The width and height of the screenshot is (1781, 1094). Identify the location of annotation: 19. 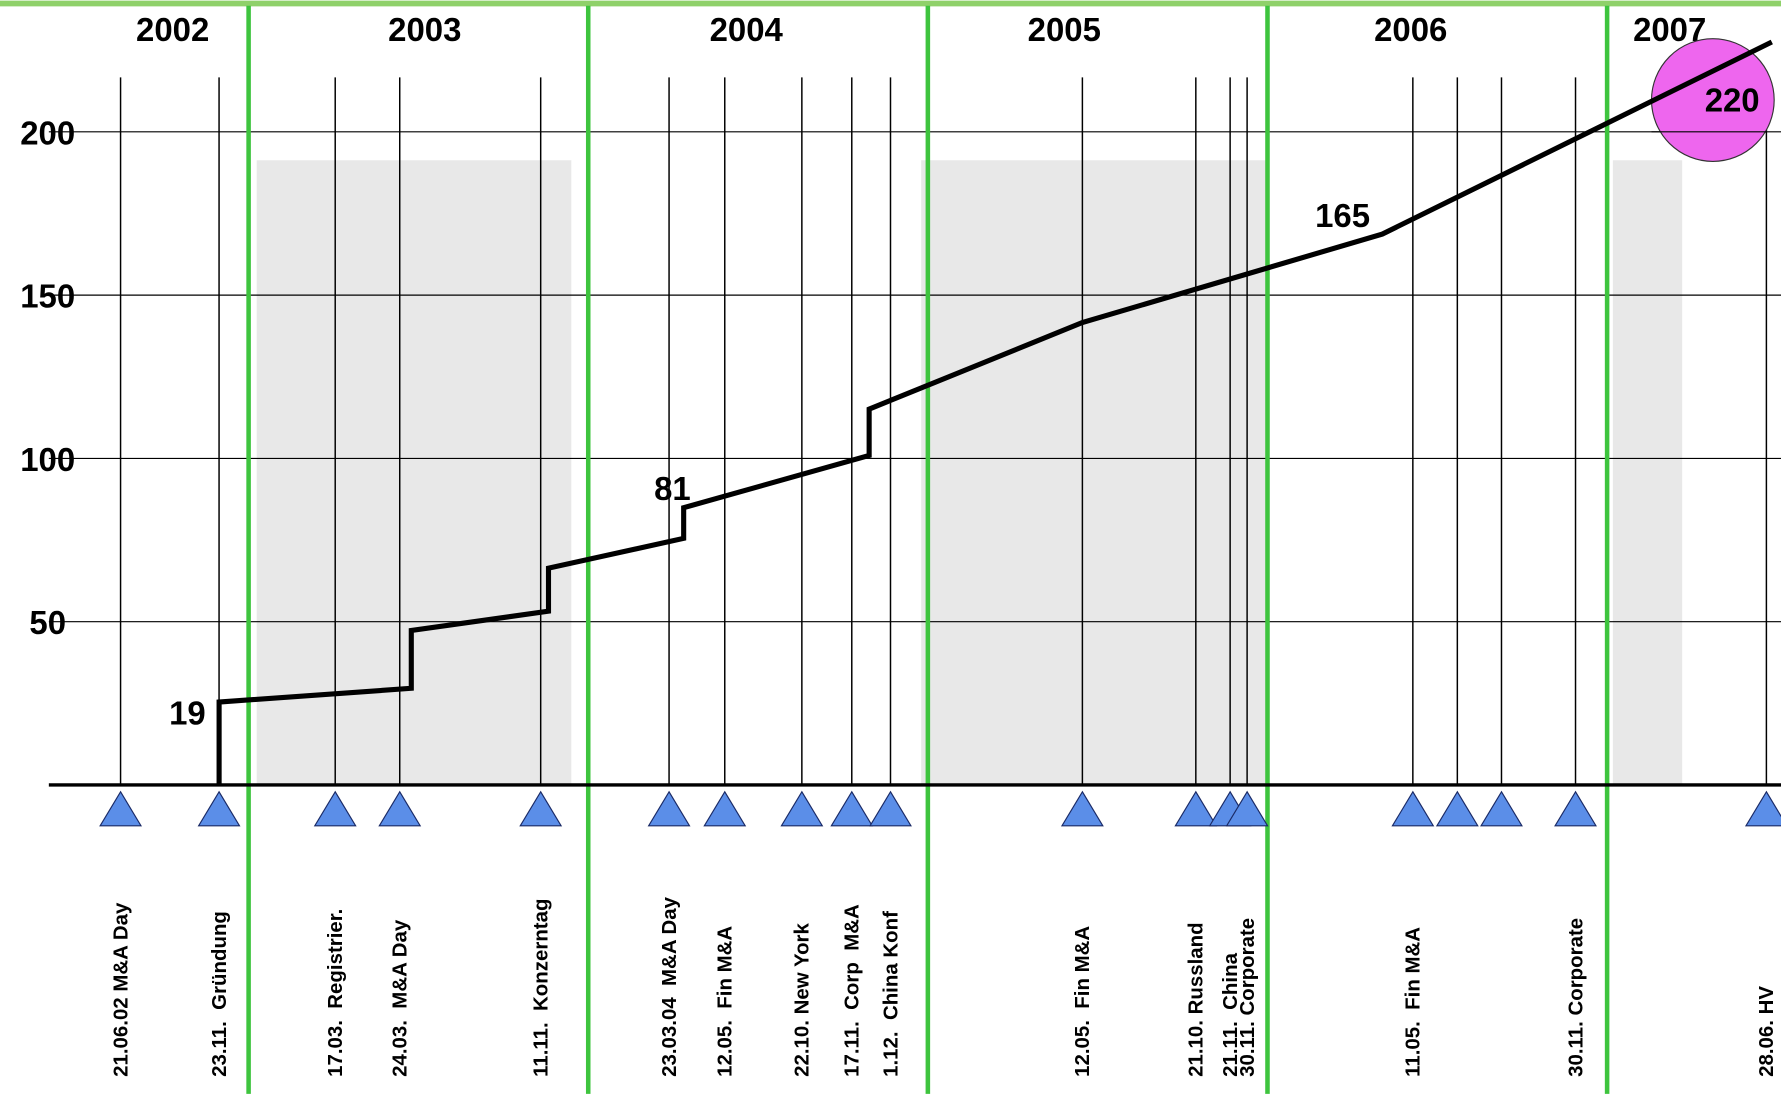
(187, 713).